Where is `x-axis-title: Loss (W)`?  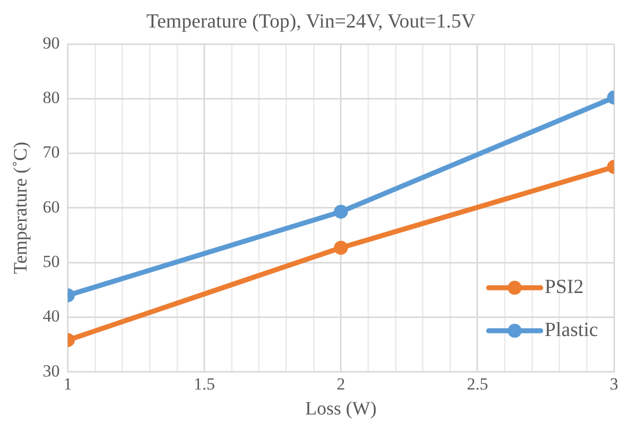
x-axis-title: Loss (W) is located at coordinates (341, 409).